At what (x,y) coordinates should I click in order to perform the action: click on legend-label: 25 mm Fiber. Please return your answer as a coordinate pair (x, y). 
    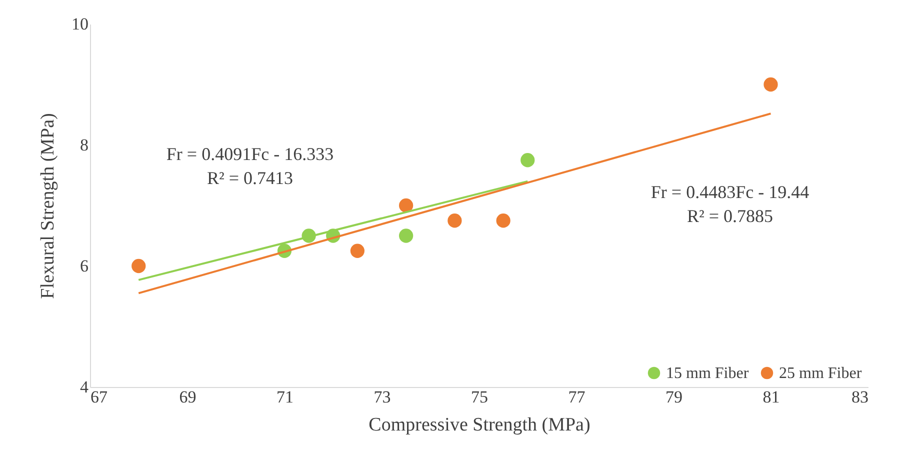
    Looking at the image, I should click on (820, 373).